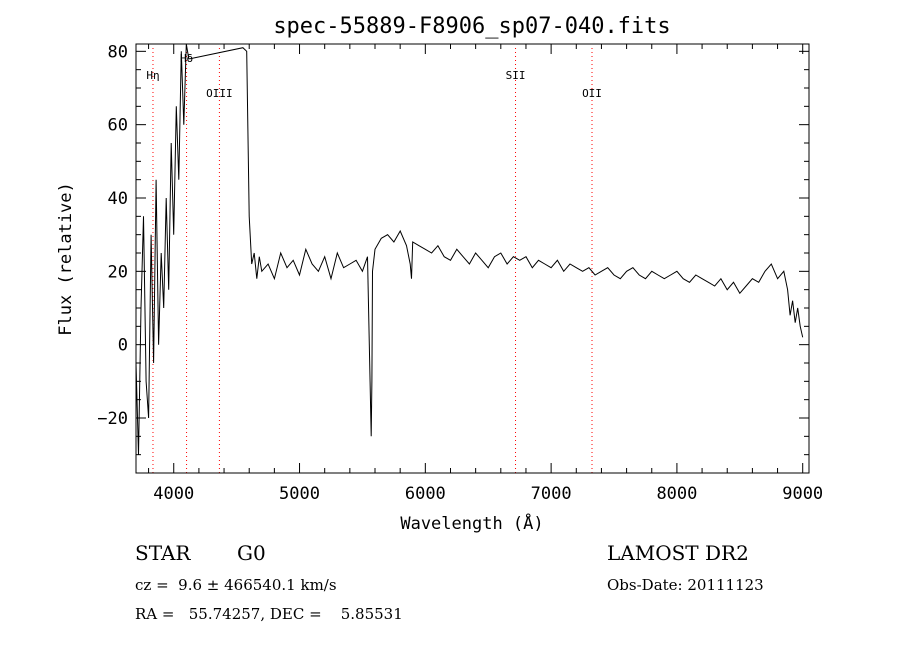 The image size is (900, 650). Describe the element at coordinates (551, 494) in the screenshot. I see `x-tick-label: 7000` at that location.